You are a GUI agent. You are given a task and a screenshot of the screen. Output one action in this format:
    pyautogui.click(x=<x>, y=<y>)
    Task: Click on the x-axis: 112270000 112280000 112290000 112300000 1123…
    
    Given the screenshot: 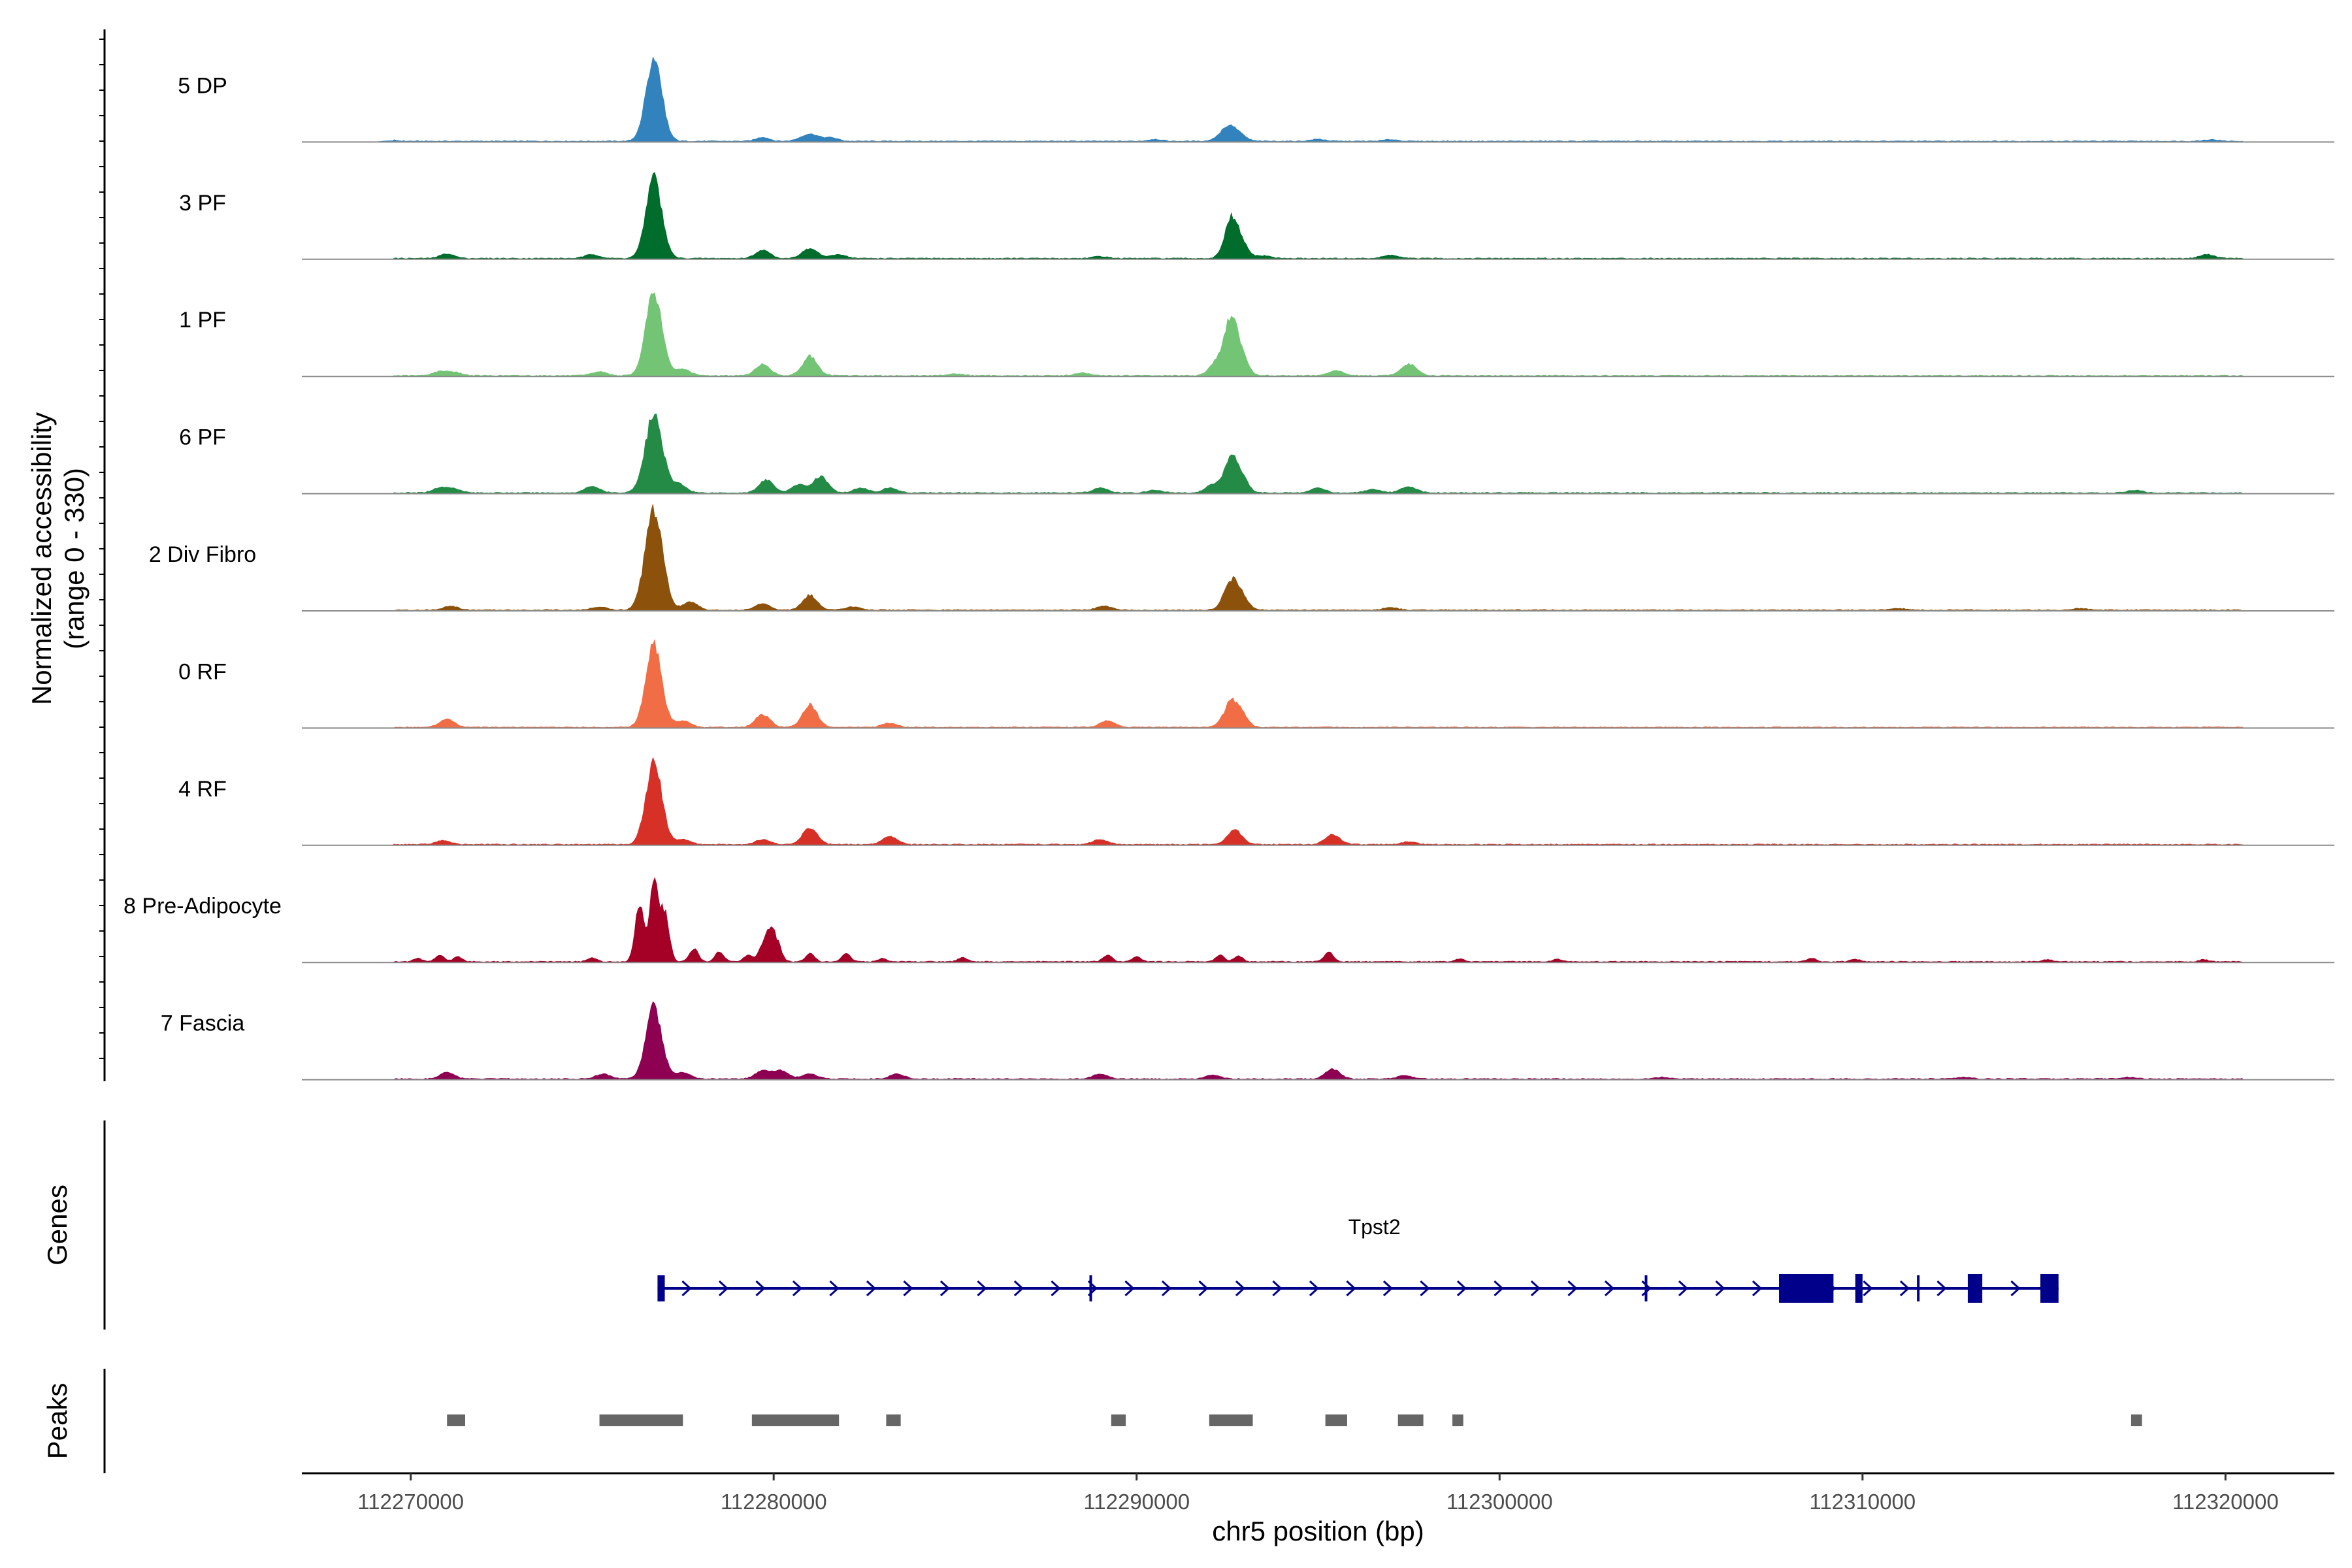 What is the action you would take?
    pyautogui.click(x=1318, y=1493)
    